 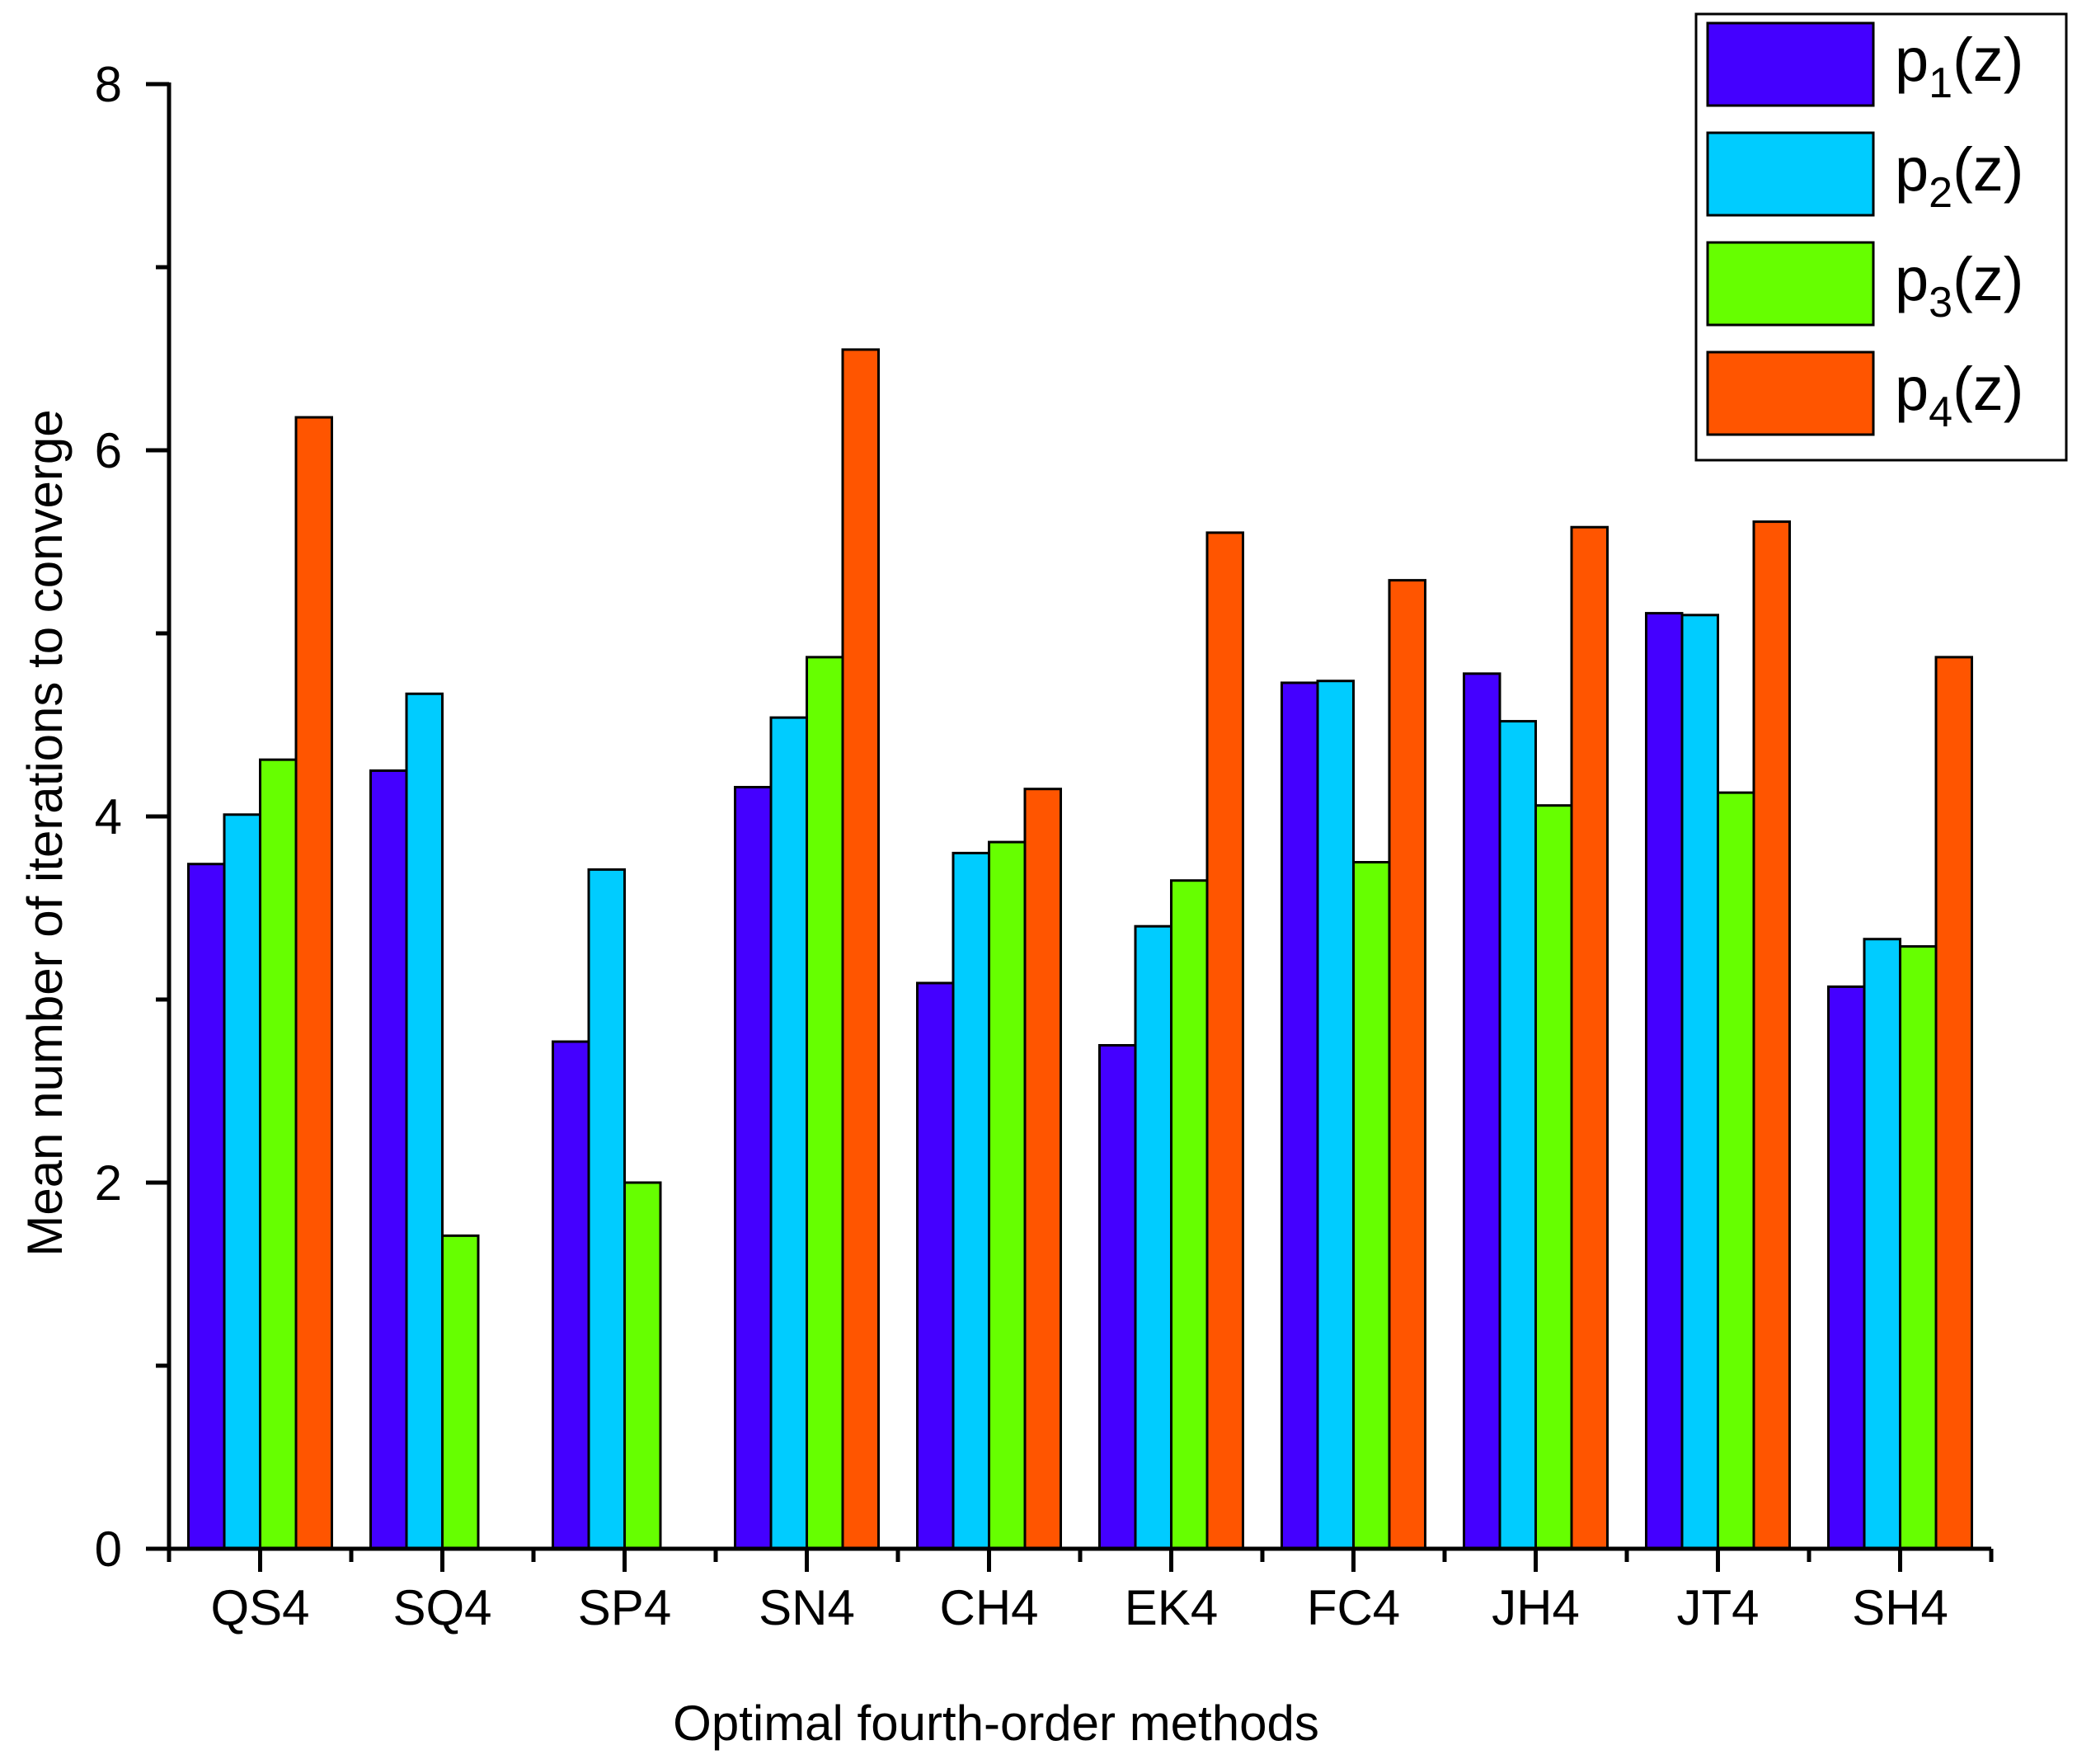 I want to click on legend-label-p4: p4(z), so click(x=1959, y=395).